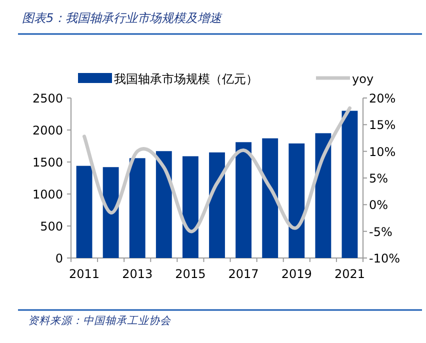  What do you see at coordinates (122, 18) in the screenshot?
I see `chart-title: 图表5：我国轴承行业市场规模及增速` at bounding box center [122, 18].